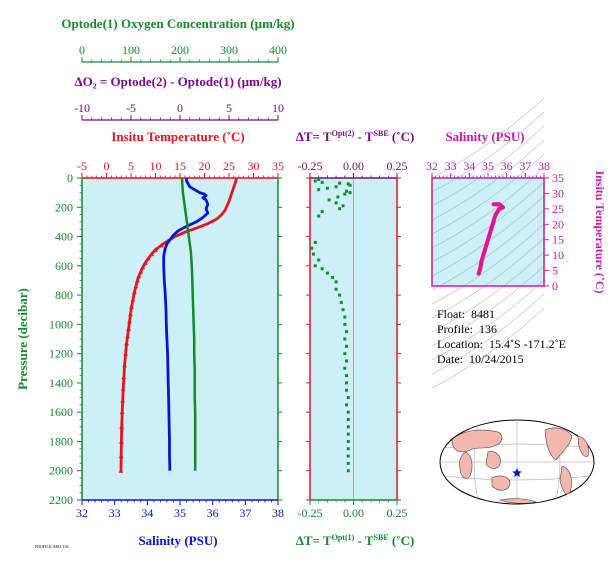 The image size is (616, 564). Describe the element at coordinates (61, 412) in the screenshot. I see `pressure-axis-tick-label: 1600` at that location.